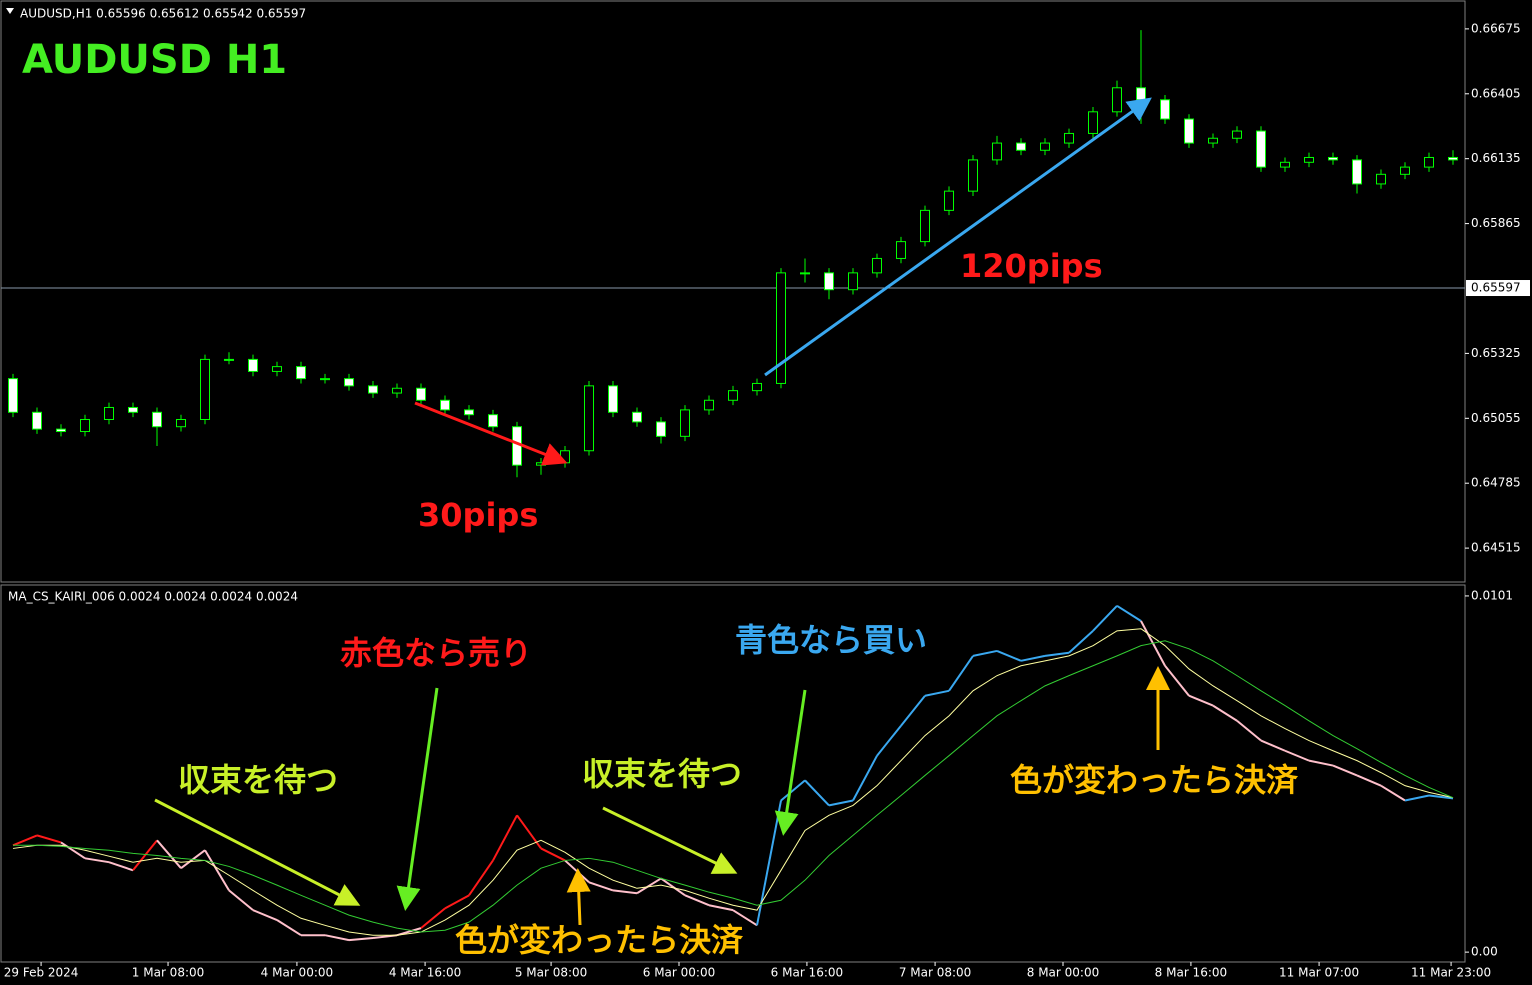 The width and height of the screenshot is (1532, 985). Describe the element at coordinates (1492, 595) in the screenshot. I see `y-tick-label: 0.0101` at that location.